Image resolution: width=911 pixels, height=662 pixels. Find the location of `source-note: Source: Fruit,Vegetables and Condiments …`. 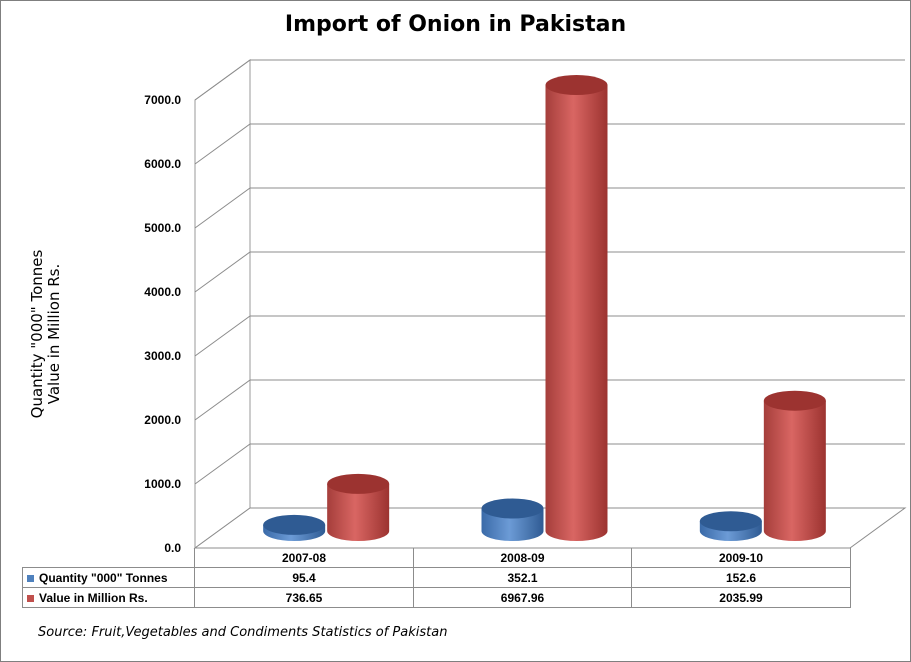

source-note: Source: Fruit,Vegetables and Condiments … is located at coordinates (243, 632).